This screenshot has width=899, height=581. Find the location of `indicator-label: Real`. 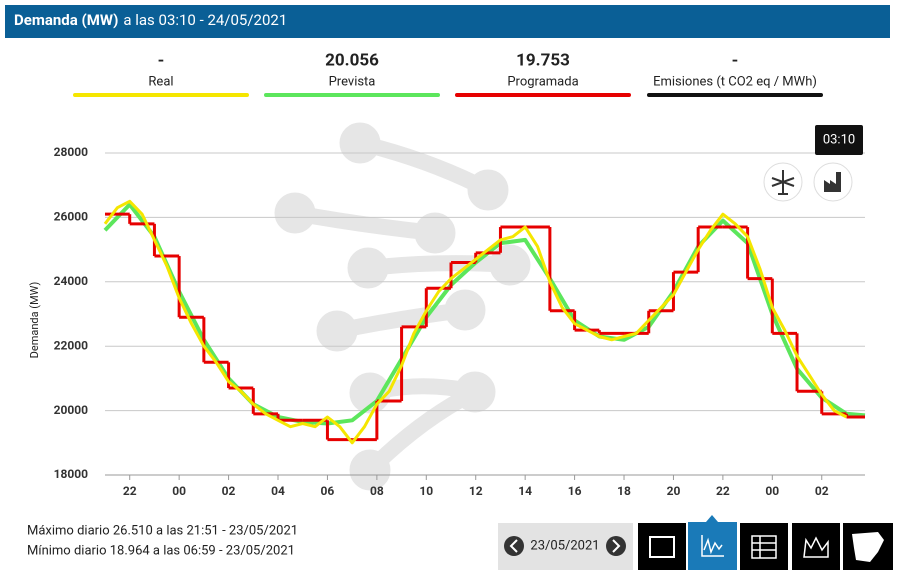

indicator-label: Real is located at coordinates (160, 81).